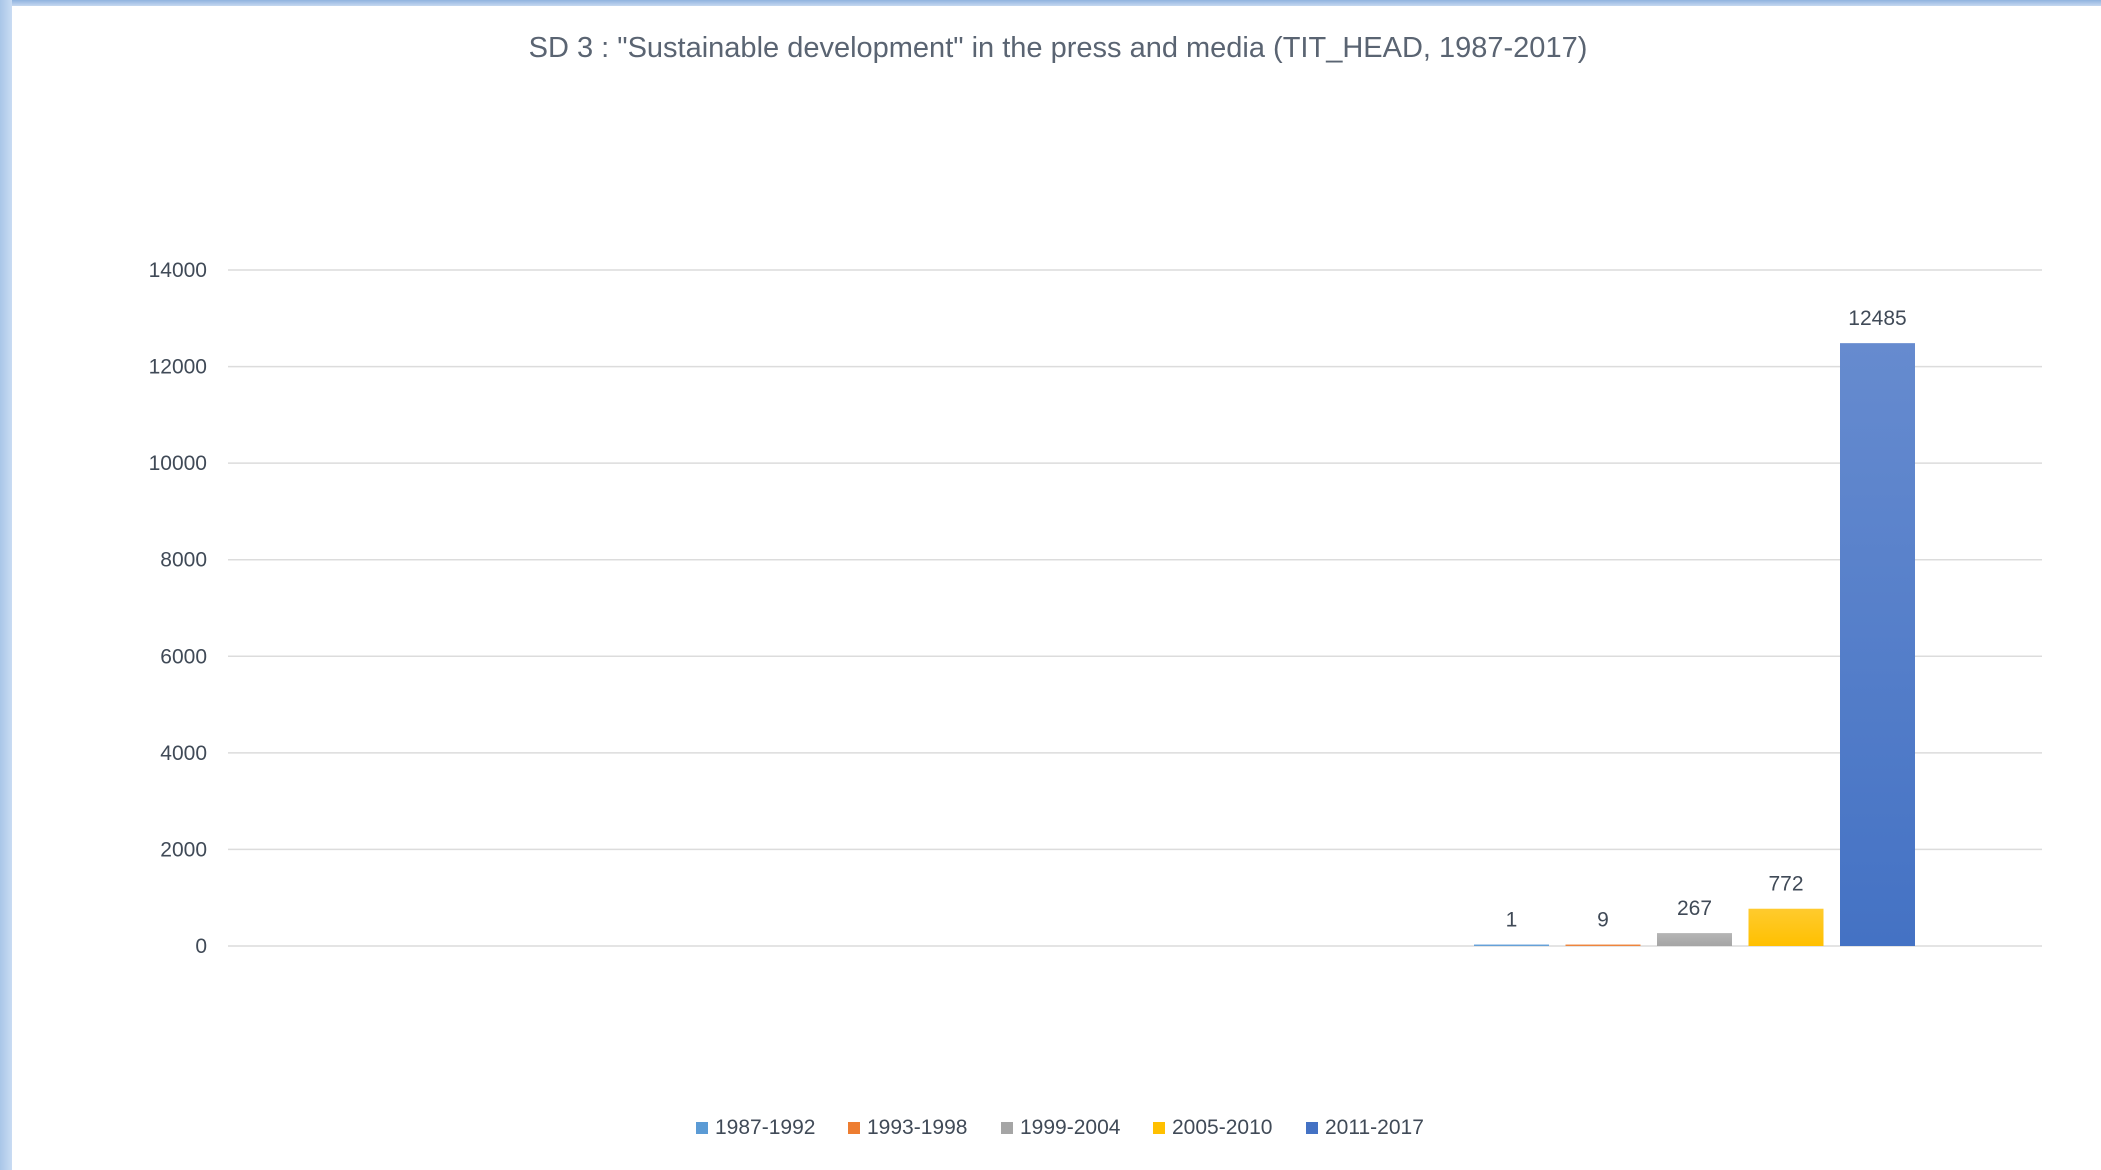 The image size is (2101, 1170). What do you see at coordinates (6, 585) in the screenshot?
I see `window-left-border` at bounding box center [6, 585].